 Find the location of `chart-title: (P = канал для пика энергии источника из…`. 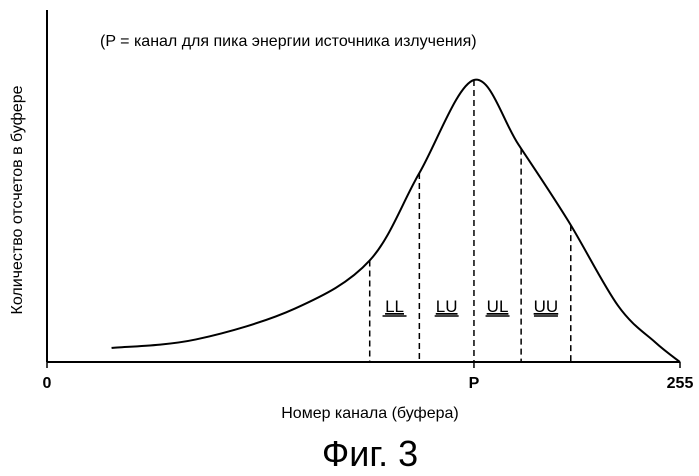

chart-title: (P = канал для пика энергии источника из… is located at coordinates (288, 41).